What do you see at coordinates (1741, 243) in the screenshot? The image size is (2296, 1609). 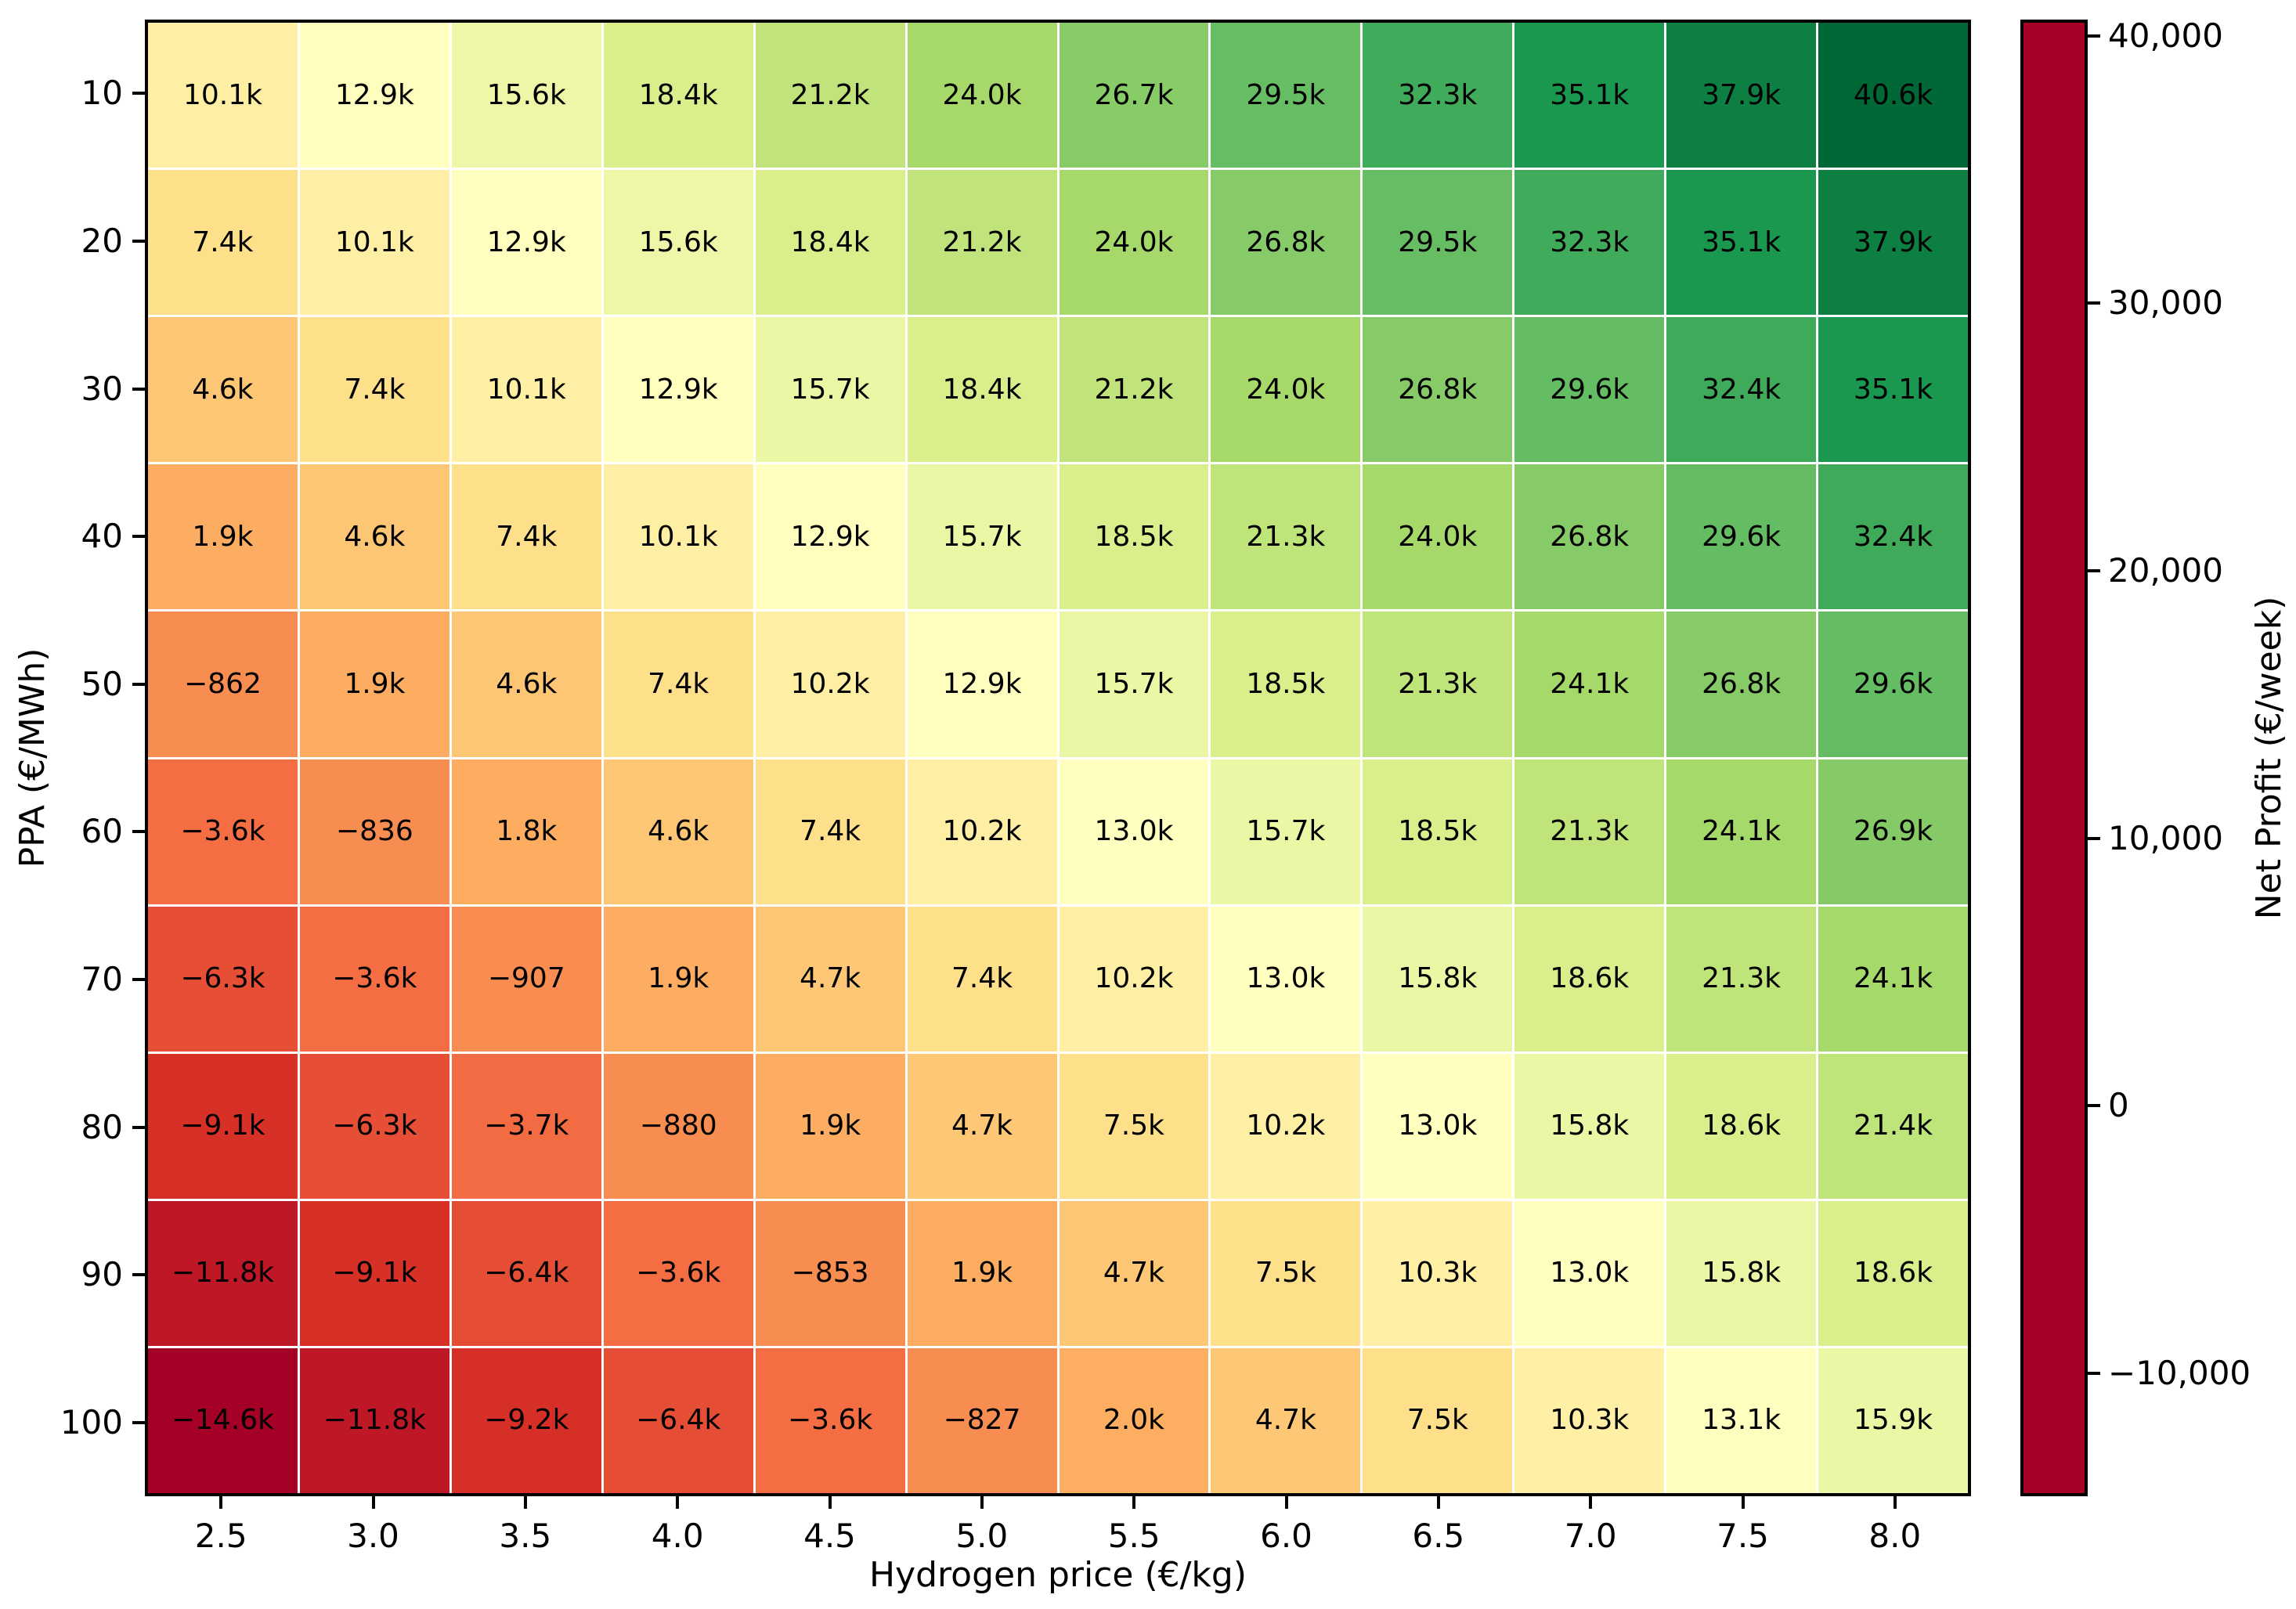 I see `heatmap-cell: 35.1k` at bounding box center [1741, 243].